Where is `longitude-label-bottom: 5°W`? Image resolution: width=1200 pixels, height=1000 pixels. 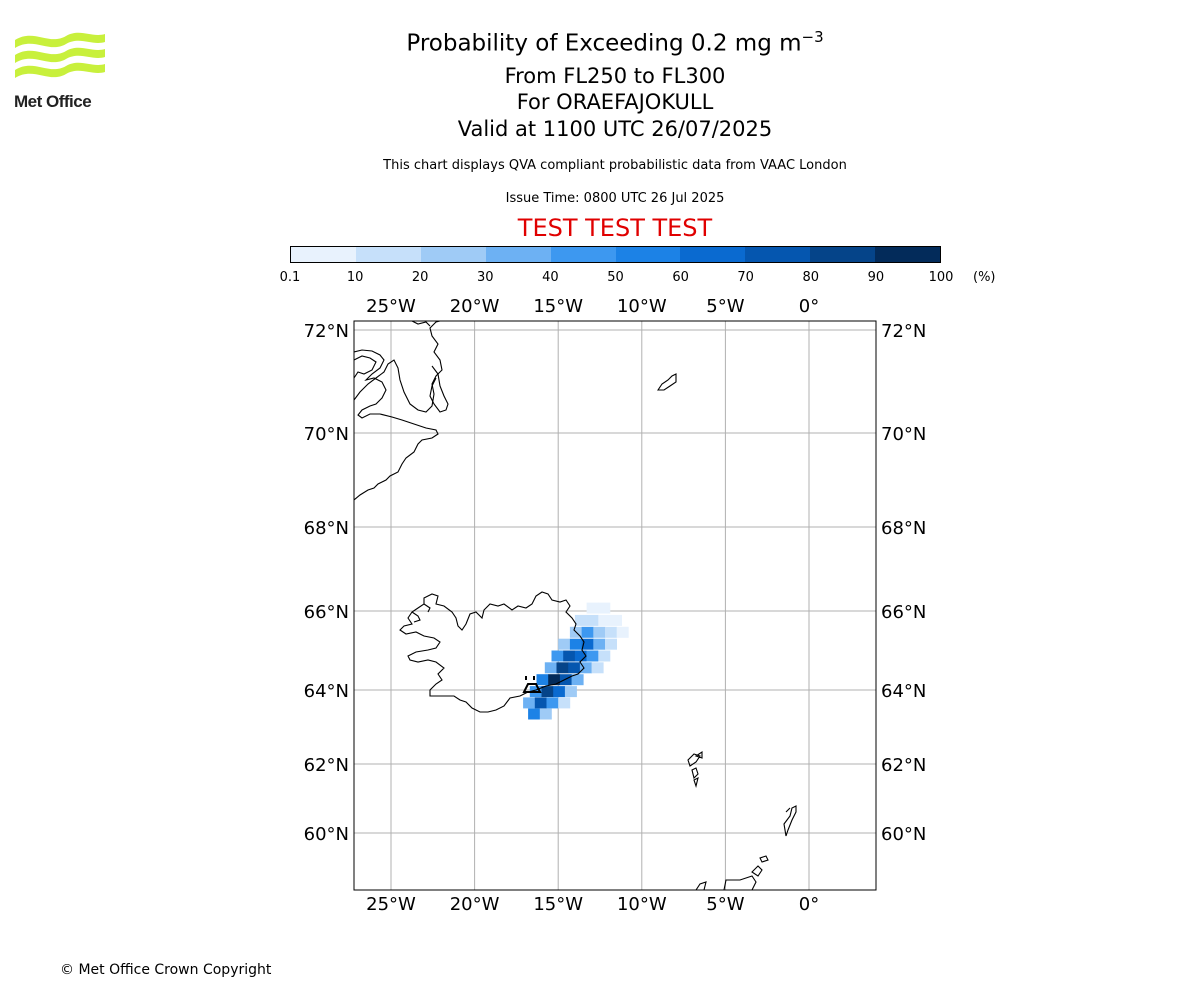
longitude-label-bottom: 5°W is located at coordinates (725, 904).